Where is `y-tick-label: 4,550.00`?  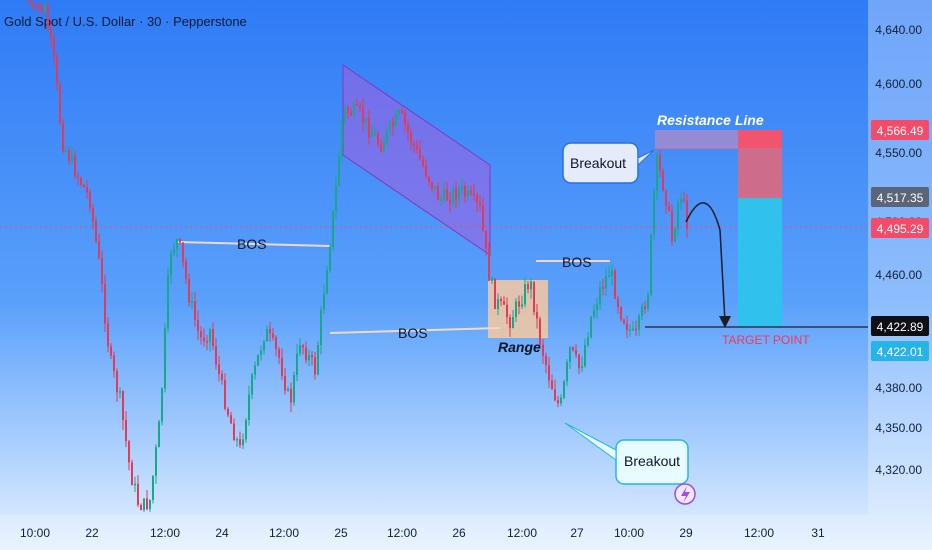 y-tick-label: 4,550.00 is located at coordinates (898, 153).